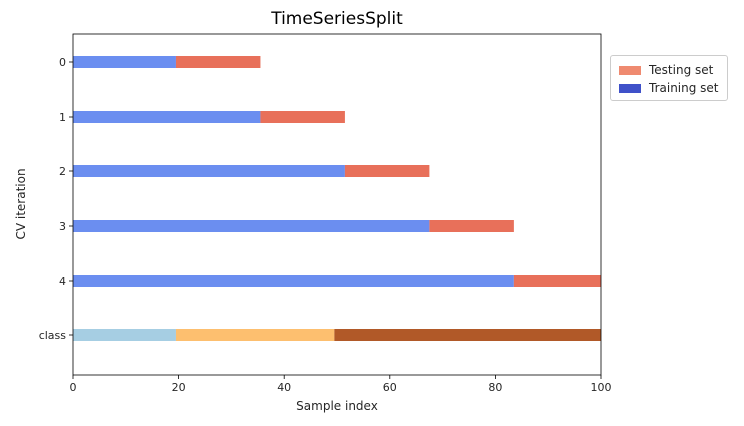 The image size is (744, 426). Describe the element at coordinates (601, 387) in the screenshot. I see `x-tick-label-100: 100` at that location.